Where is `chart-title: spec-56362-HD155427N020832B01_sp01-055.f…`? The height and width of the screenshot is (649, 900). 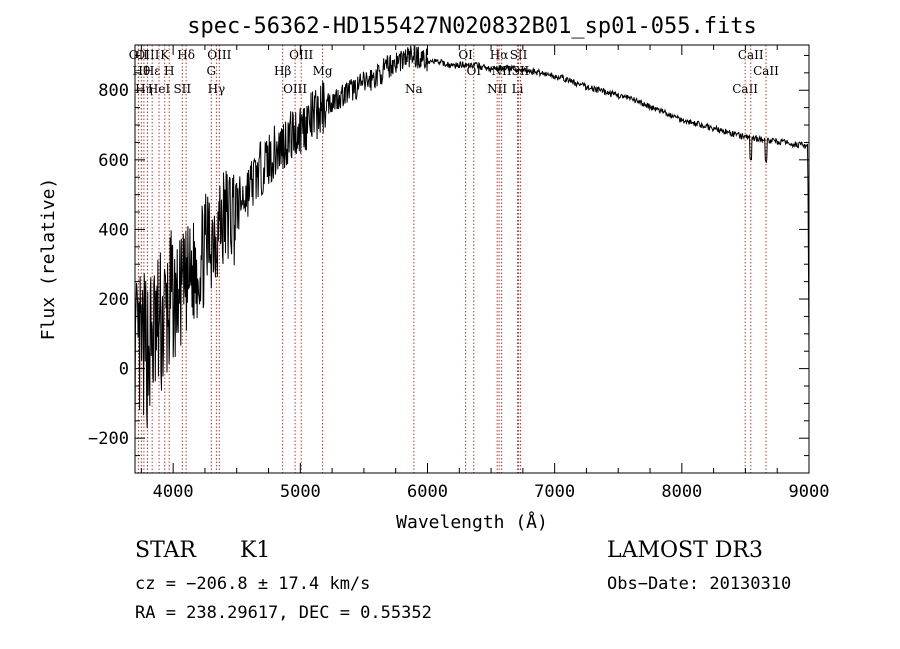 chart-title: spec-56362-HD155427N020832B01_sp01-055.f… is located at coordinates (472, 26).